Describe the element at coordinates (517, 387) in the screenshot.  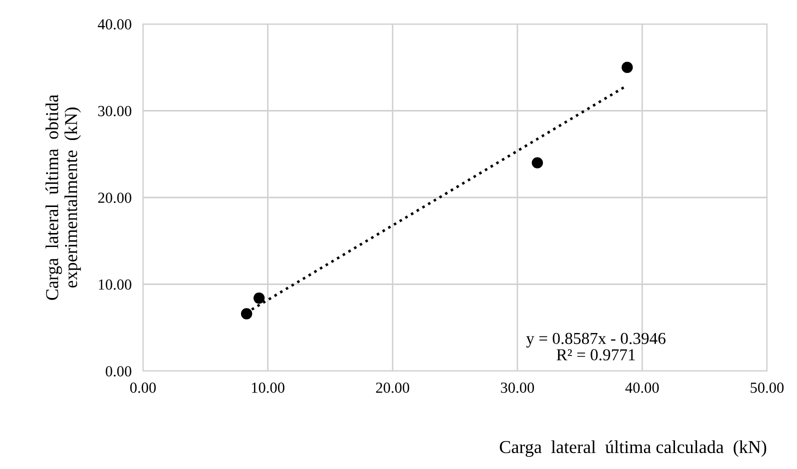
I see `x-tick-label: 30.00` at that location.